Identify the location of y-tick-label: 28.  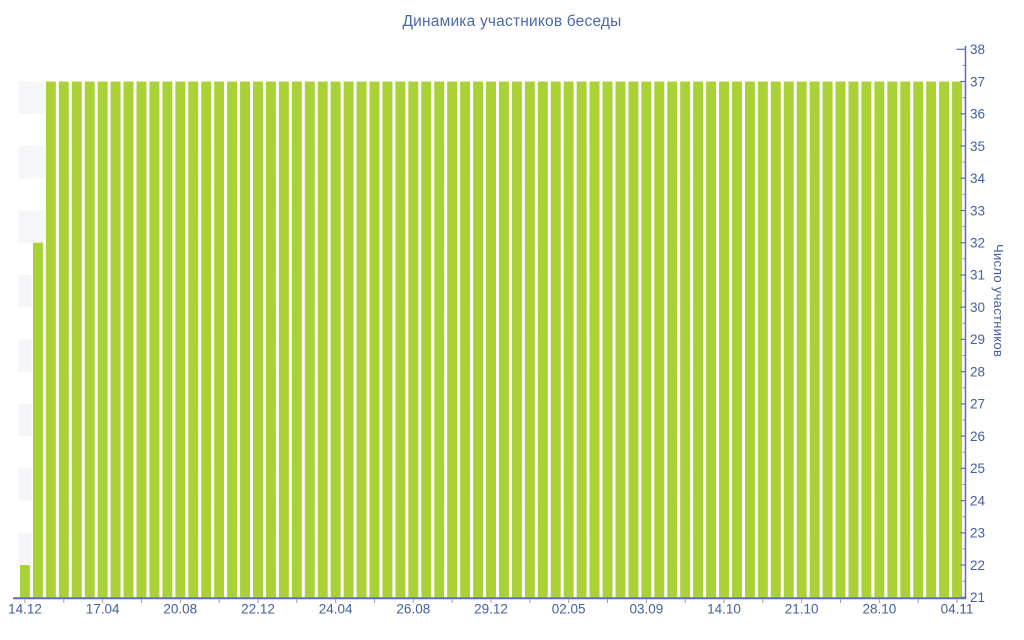
(977, 371).